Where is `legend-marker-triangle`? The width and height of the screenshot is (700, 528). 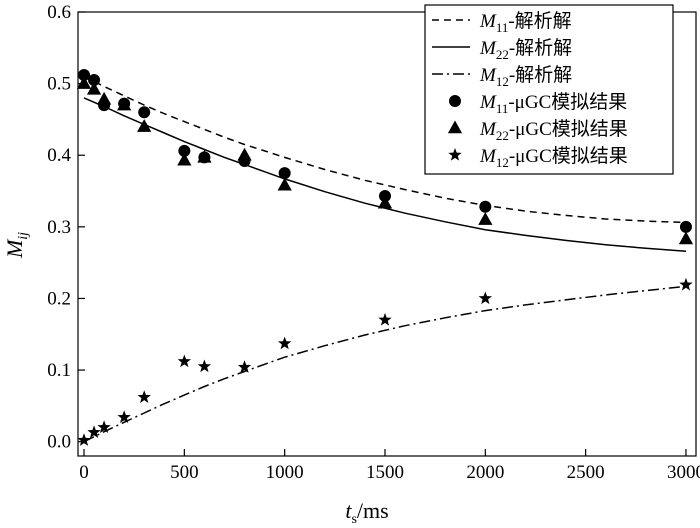 legend-marker-triangle is located at coordinates (455, 127).